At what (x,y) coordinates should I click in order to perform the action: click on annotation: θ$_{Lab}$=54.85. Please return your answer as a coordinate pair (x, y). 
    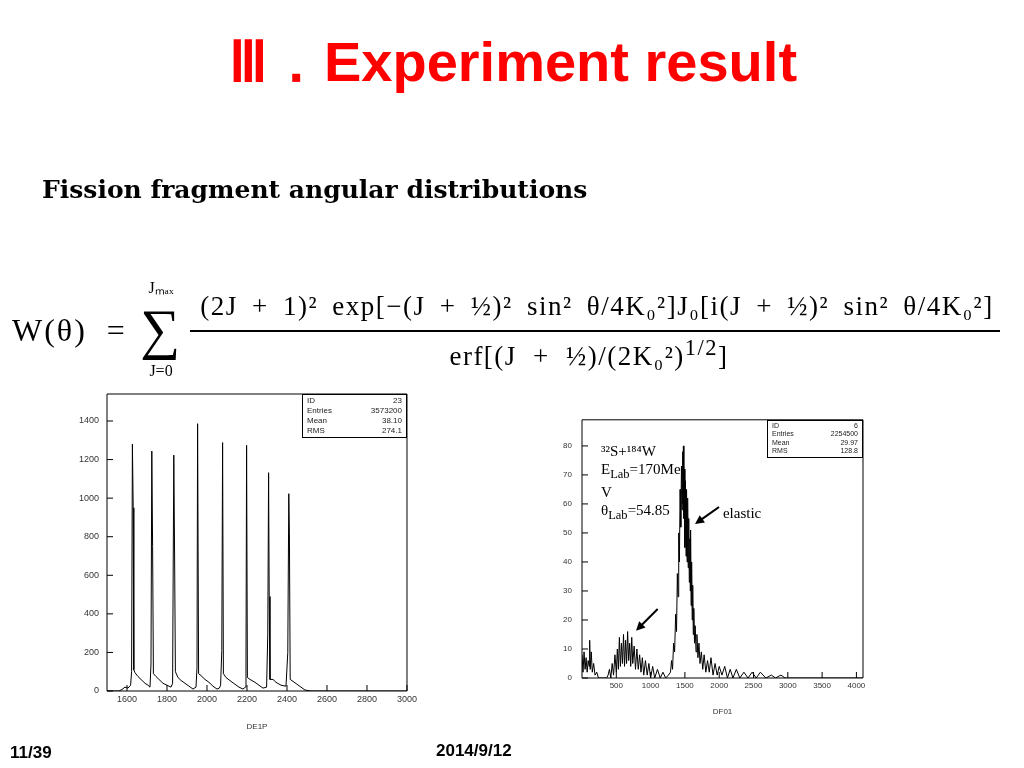
    Looking at the image, I should click on (636, 512).